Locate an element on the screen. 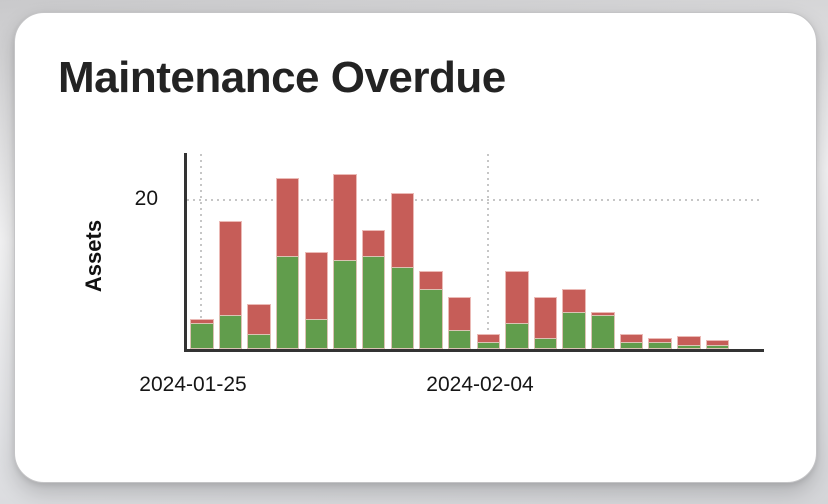  y-tick-20: 20 is located at coordinates (146, 198).